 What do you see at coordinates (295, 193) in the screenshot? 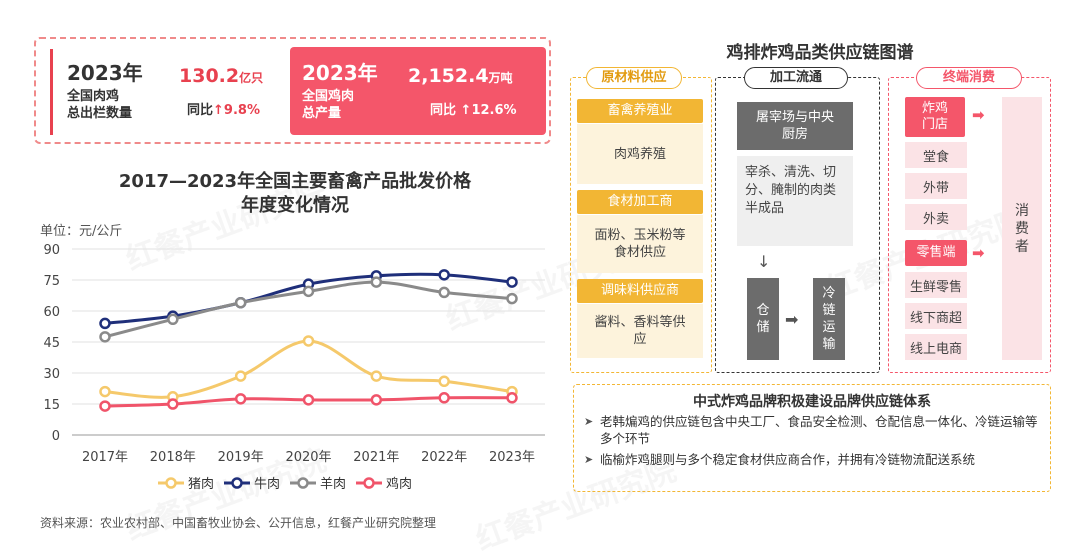
I see `chart-title: 2017—2023年全国主要畜禽产品批发价格 年度变化情况` at bounding box center [295, 193].